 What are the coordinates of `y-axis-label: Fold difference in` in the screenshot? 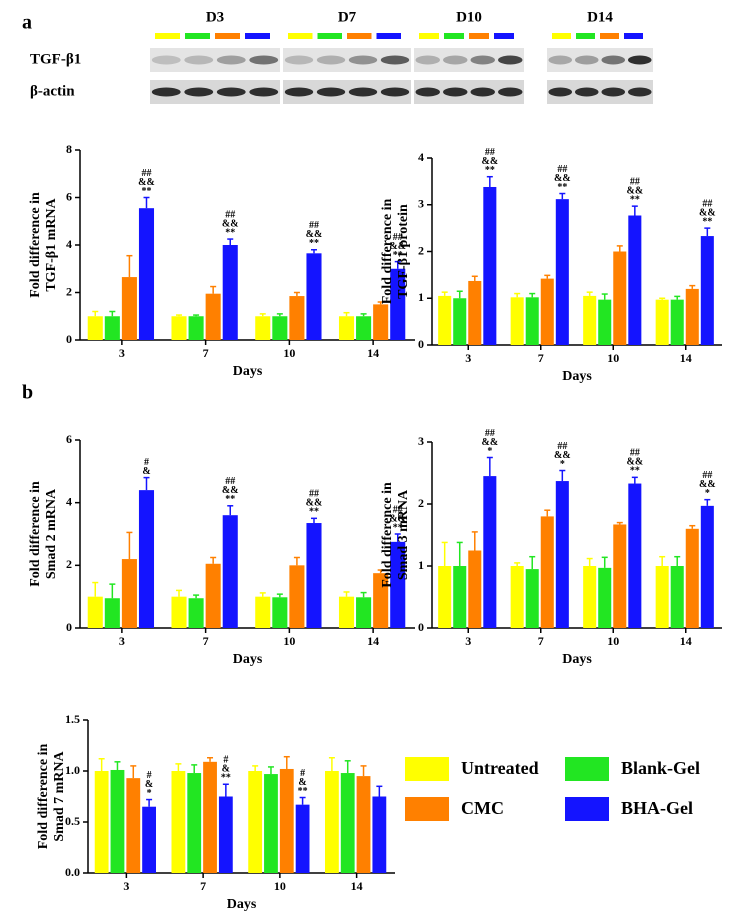 It's located at (387, 535).